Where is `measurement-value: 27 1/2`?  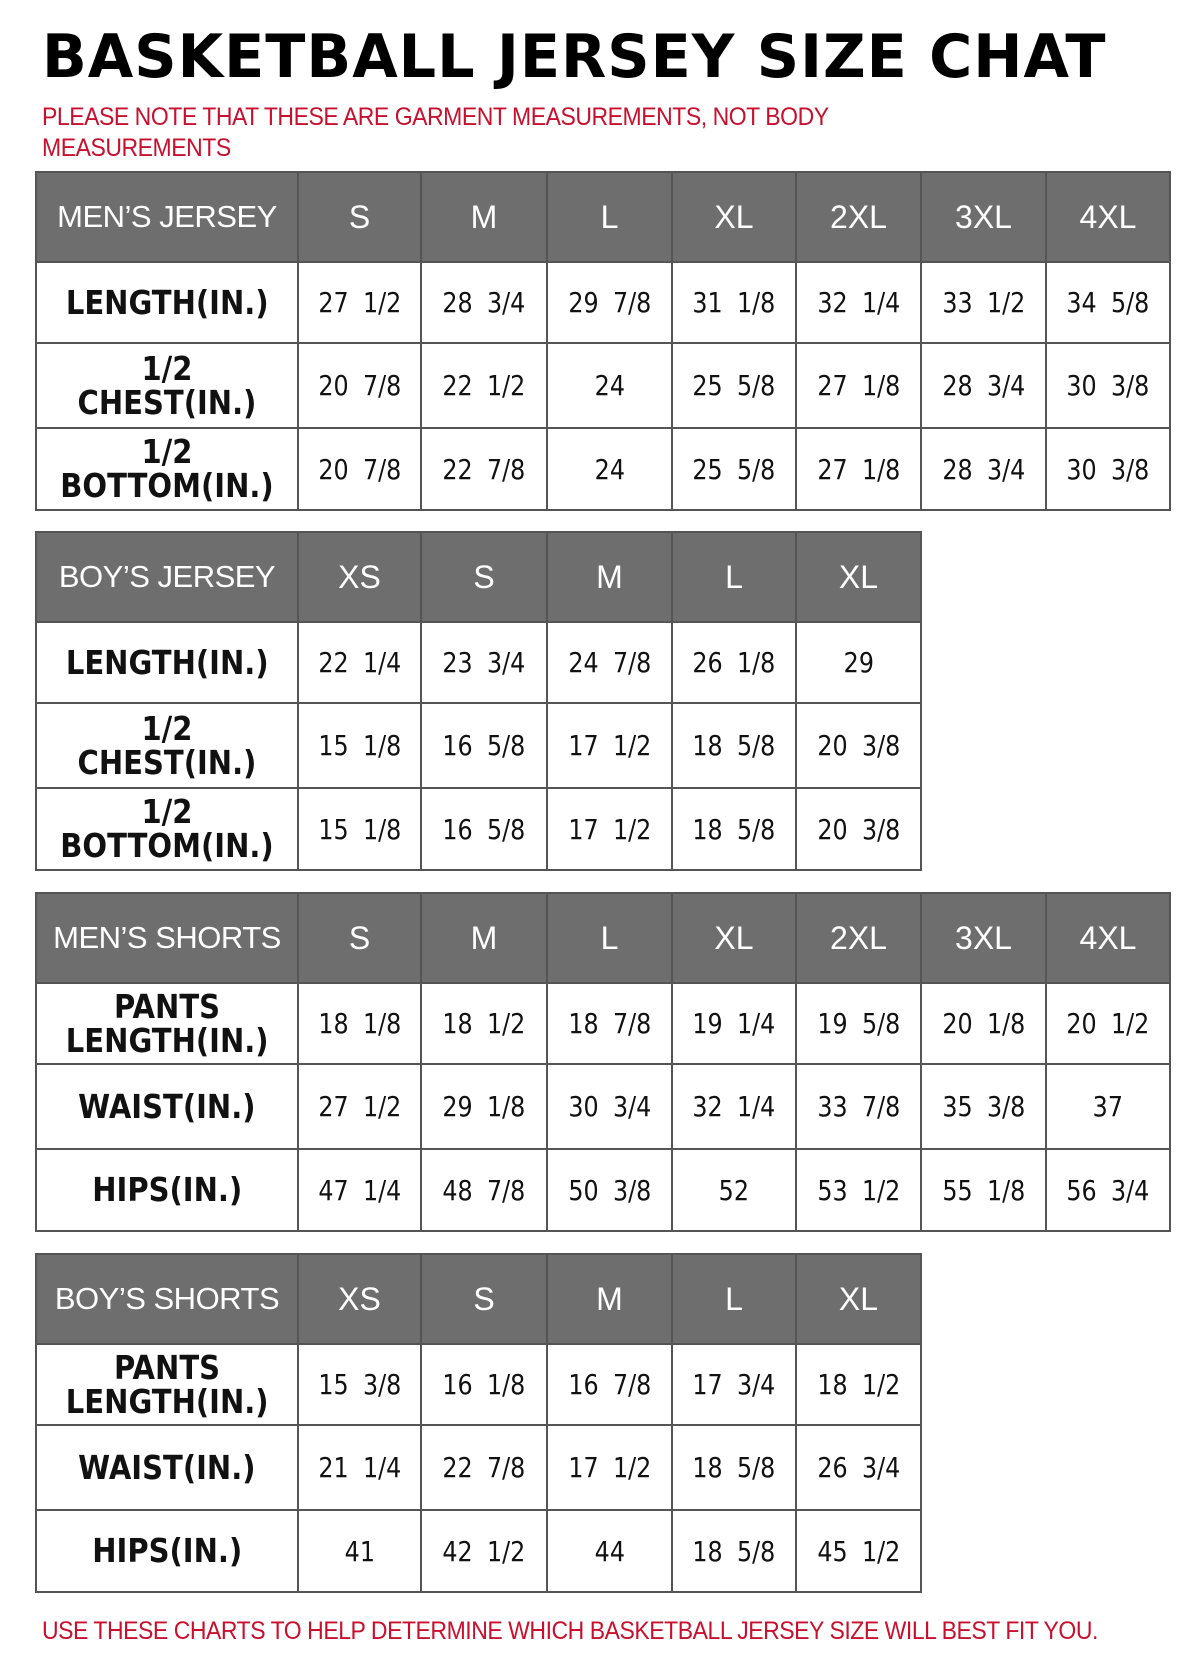
measurement-value: 27 1/2 is located at coordinates (359, 302).